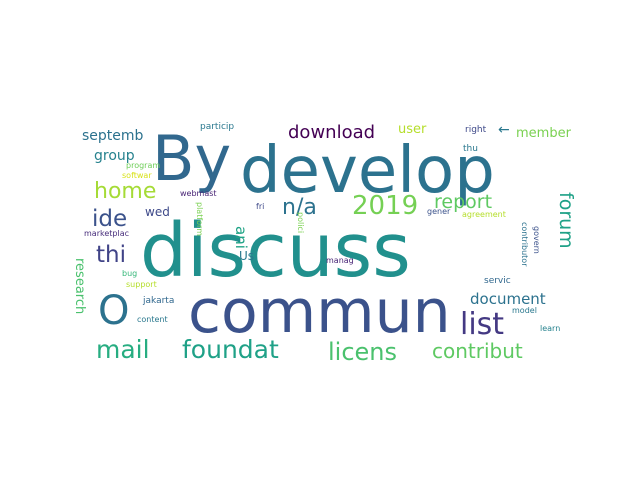 The width and height of the screenshot is (640, 480). Describe the element at coordinates (241, 237) in the screenshot. I see `word-ani: ani` at that location.